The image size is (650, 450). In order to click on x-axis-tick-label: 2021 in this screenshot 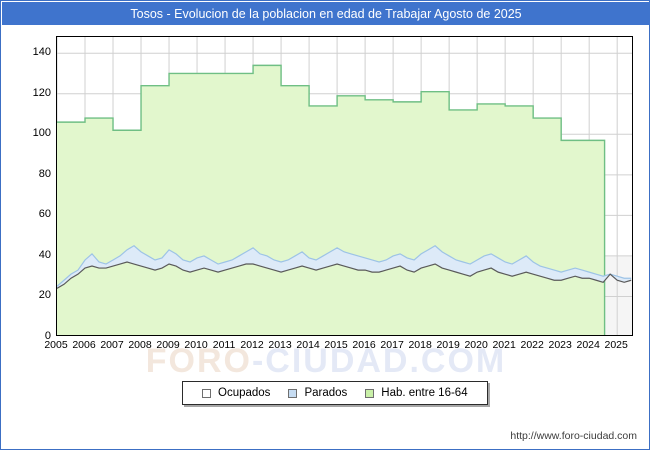, I will do `click(504, 345)`.